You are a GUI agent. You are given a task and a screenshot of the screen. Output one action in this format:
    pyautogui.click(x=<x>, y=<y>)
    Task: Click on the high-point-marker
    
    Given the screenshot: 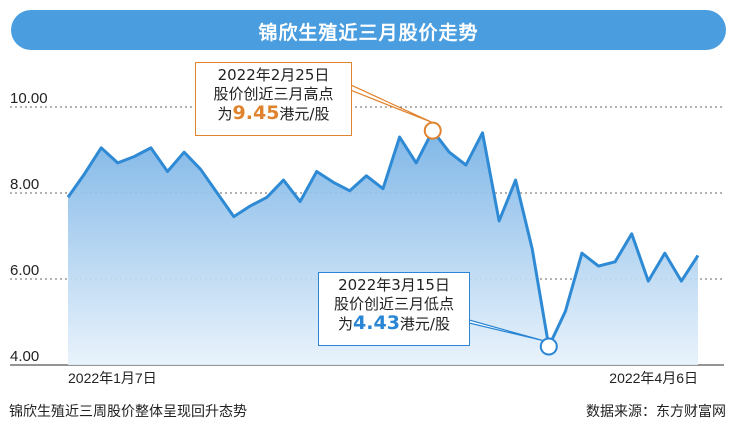 What is the action you would take?
    pyautogui.click(x=432, y=130)
    